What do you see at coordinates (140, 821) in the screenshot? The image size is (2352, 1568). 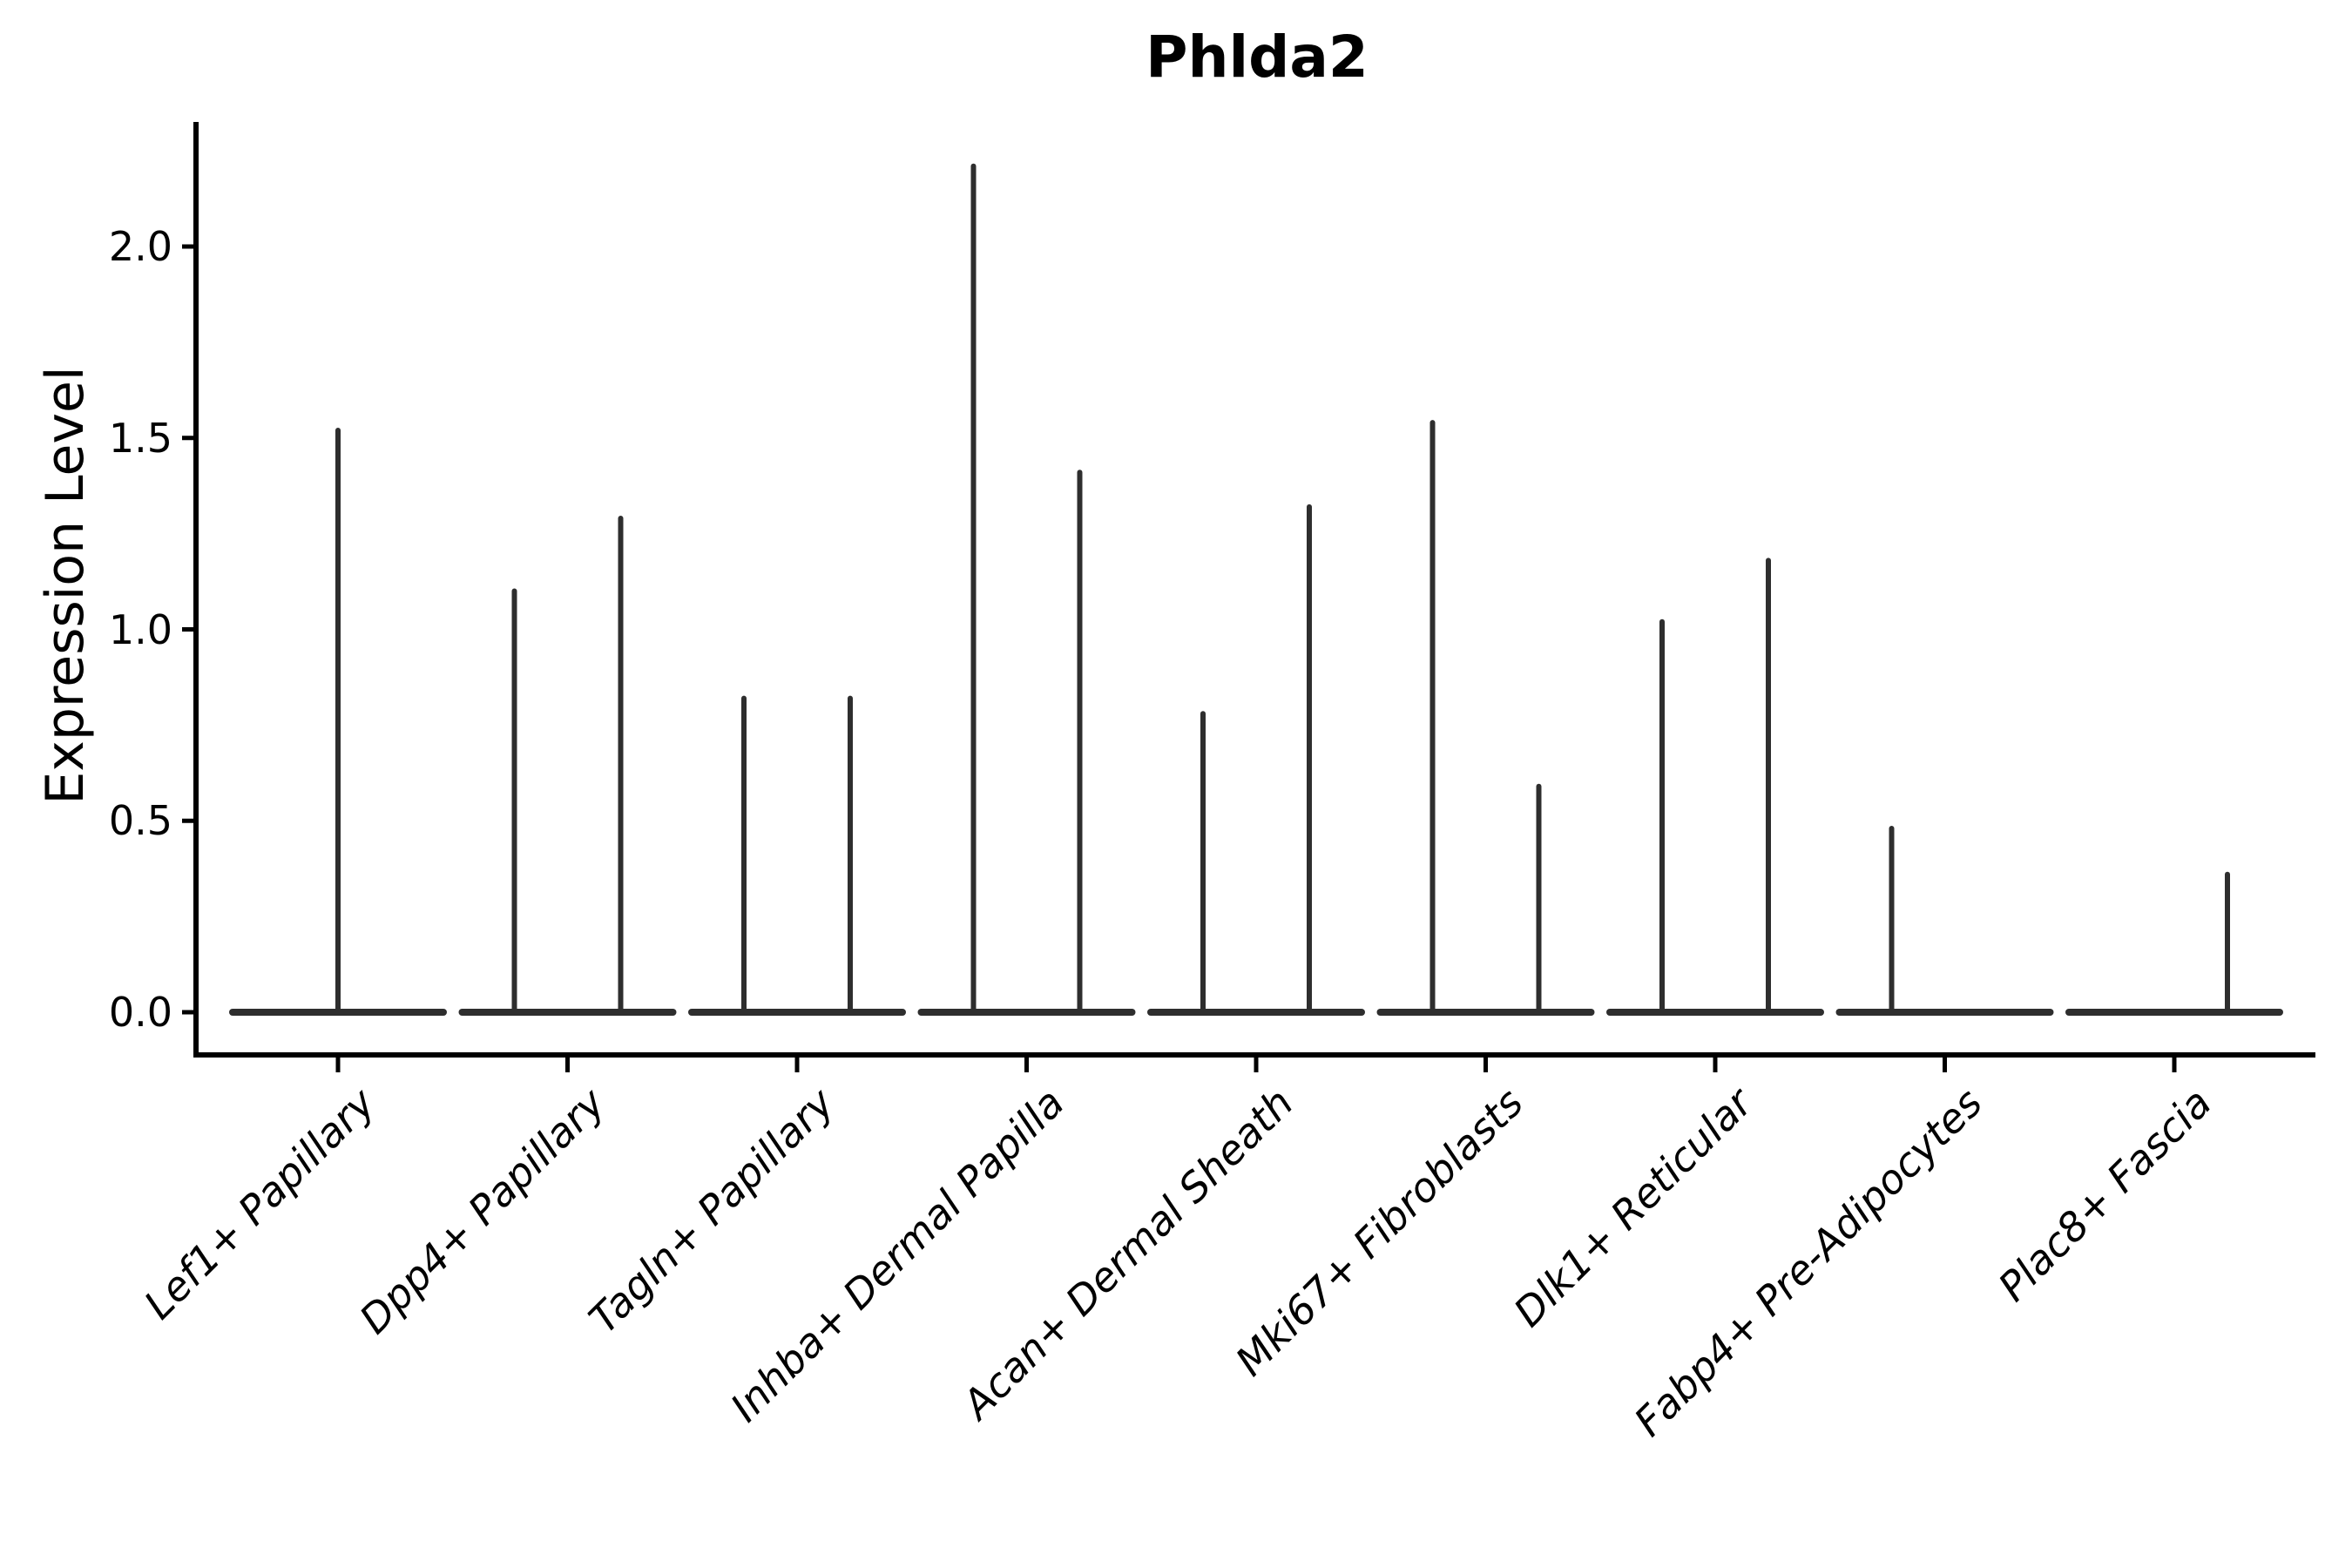 I see `y-tick-label: 0.5` at bounding box center [140, 821].